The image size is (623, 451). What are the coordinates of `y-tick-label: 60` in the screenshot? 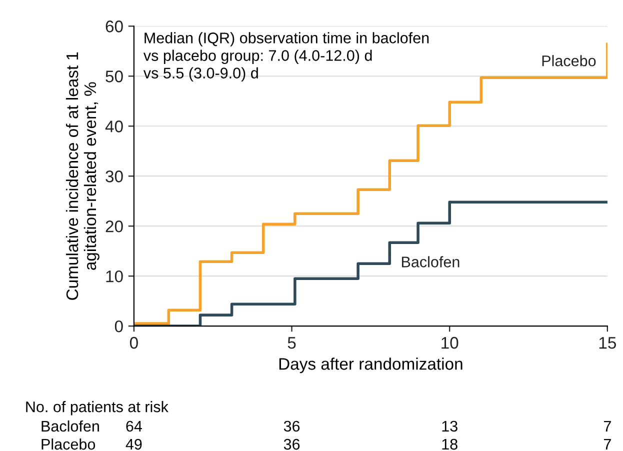 It's located at (114, 26).